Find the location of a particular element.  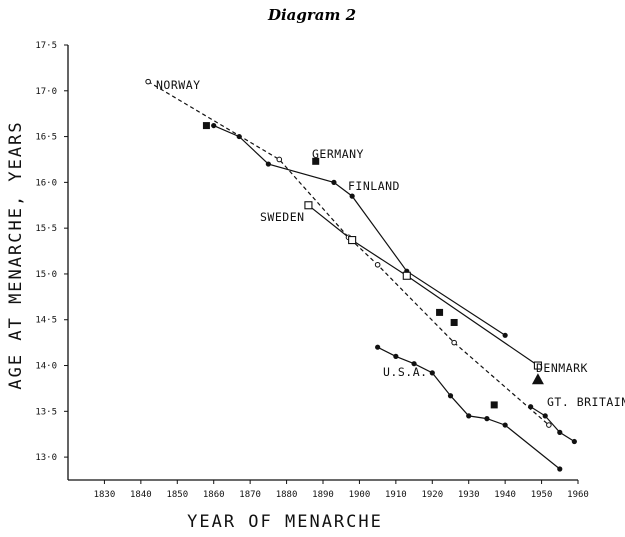

x-axis-label: YEAR OF MENARCHE is located at coordinates (285, 522).